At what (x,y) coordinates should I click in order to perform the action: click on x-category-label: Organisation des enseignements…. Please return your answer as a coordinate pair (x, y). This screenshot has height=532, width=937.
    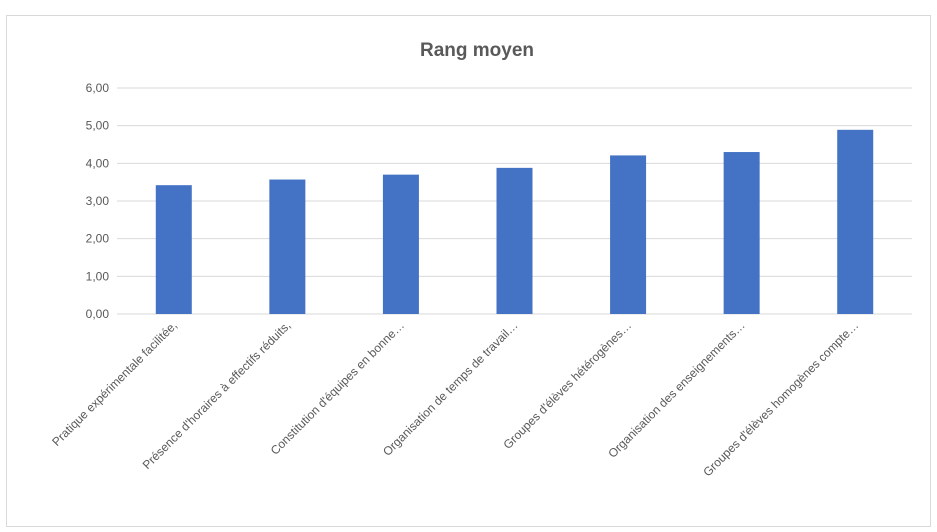
    Looking at the image, I should click on (676, 389).